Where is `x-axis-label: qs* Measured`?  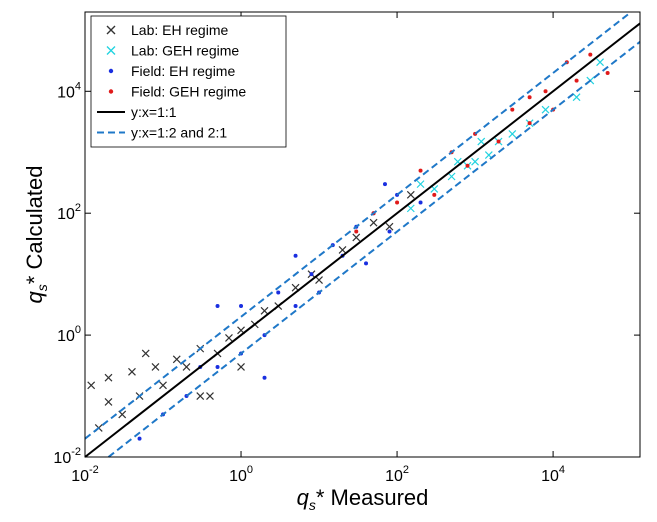 x-axis-label: qs* Measured is located at coordinates (363, 499).